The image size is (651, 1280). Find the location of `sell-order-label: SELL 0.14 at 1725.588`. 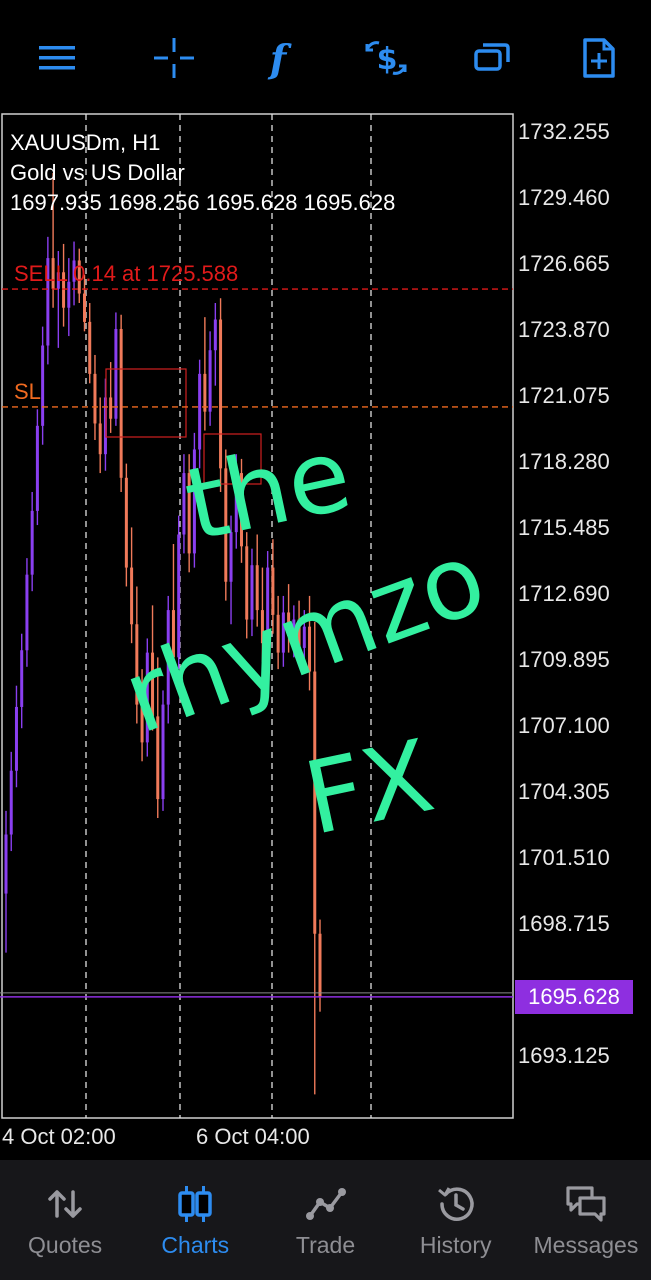

sell-order-label: SELL 0.14 at 1725.588 is located at coordinates (126, 274).